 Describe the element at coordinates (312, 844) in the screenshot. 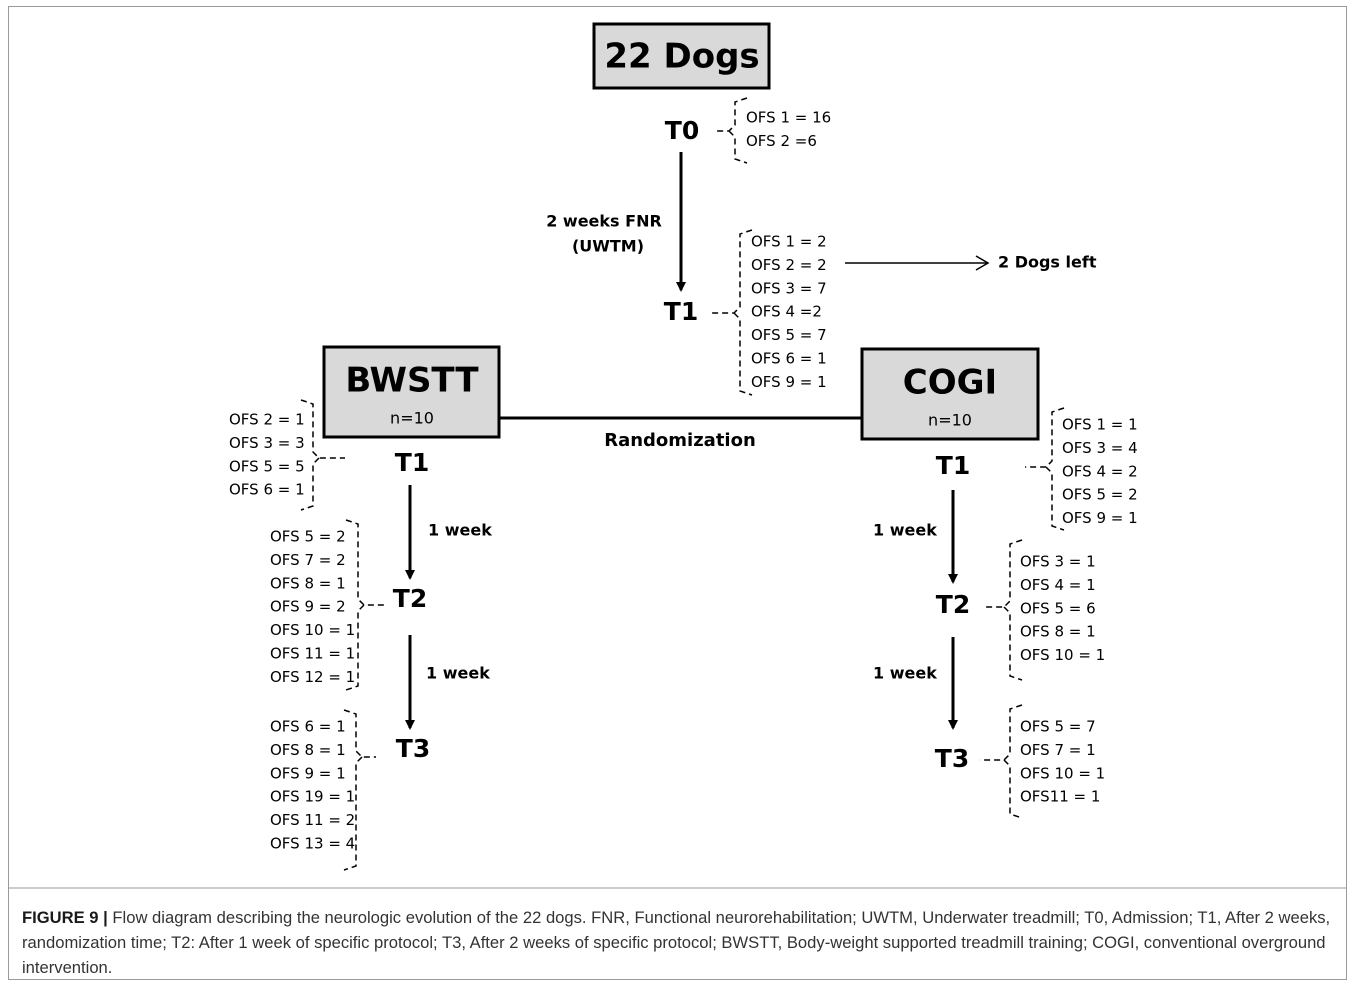

I see `ofs-item: OFS 13 = 4` at that location.